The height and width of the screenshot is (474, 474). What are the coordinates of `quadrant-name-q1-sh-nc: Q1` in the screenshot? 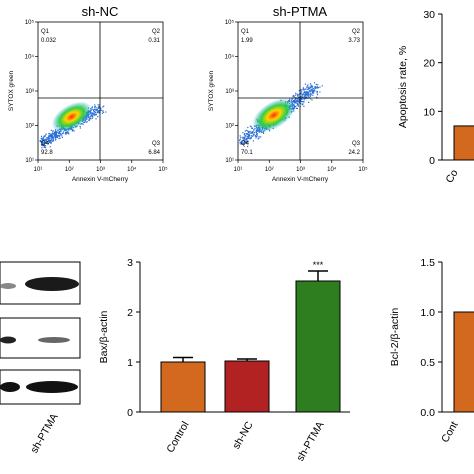 It's located at (45, 32).